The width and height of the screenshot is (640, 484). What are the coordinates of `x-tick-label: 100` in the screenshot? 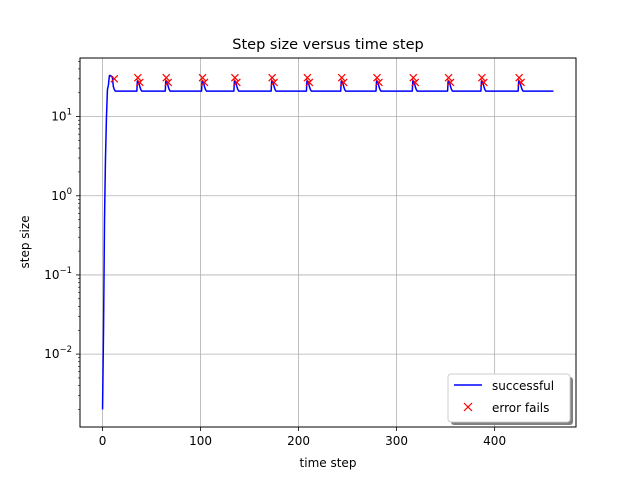 It's located at (200, 441).